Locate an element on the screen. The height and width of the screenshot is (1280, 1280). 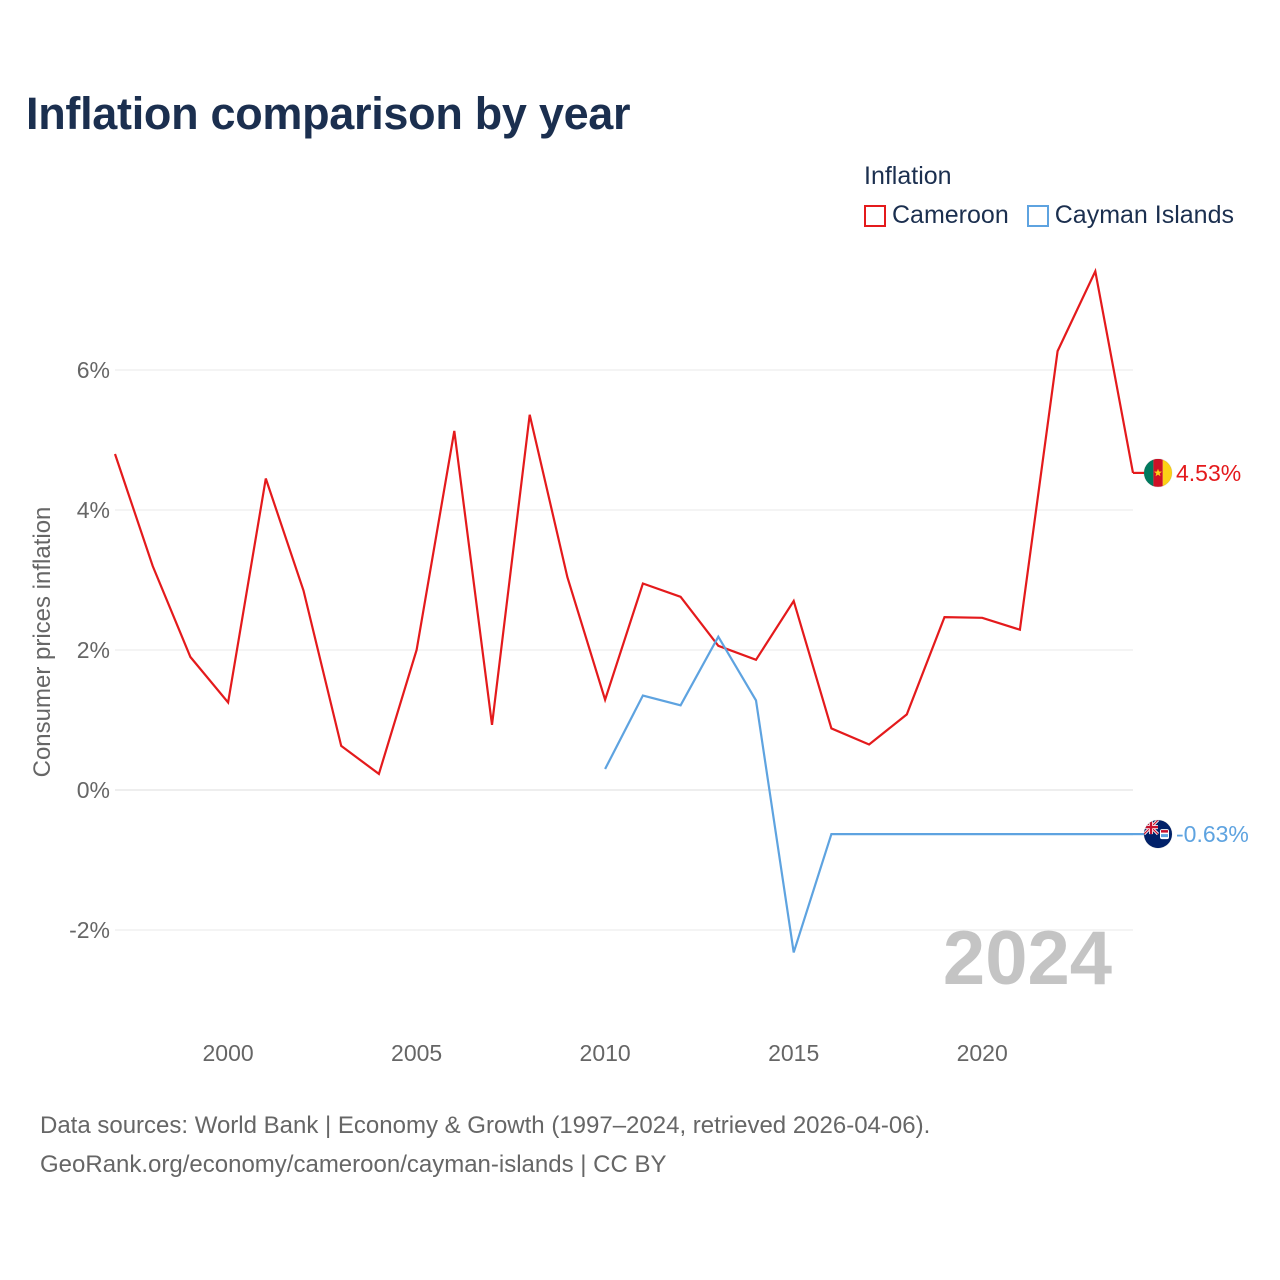
legend-swatch-cayman-islands is located at coordinates (1037, 215).